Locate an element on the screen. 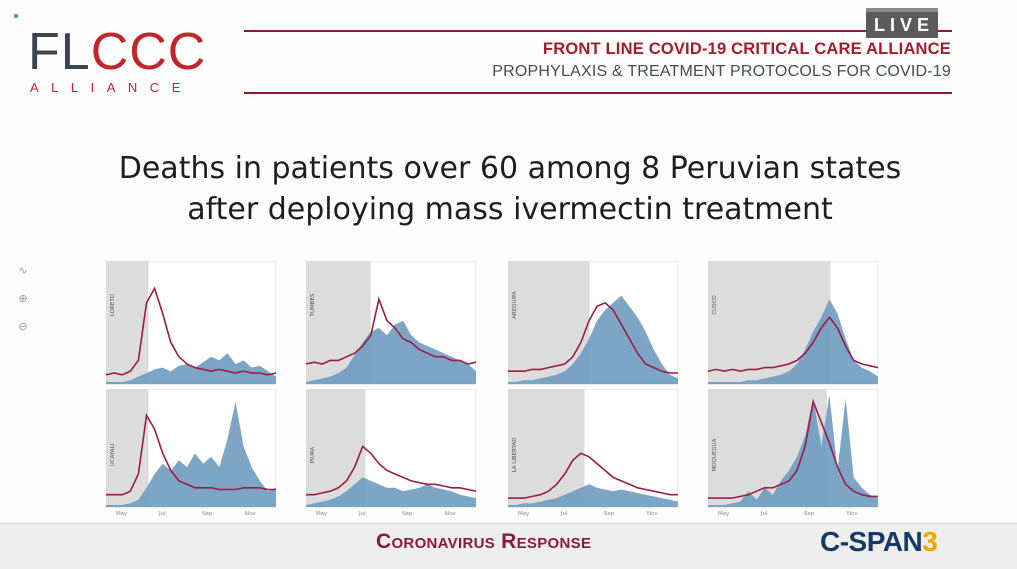  chart-svg: TUMBES is located at coordinates (391, 323).